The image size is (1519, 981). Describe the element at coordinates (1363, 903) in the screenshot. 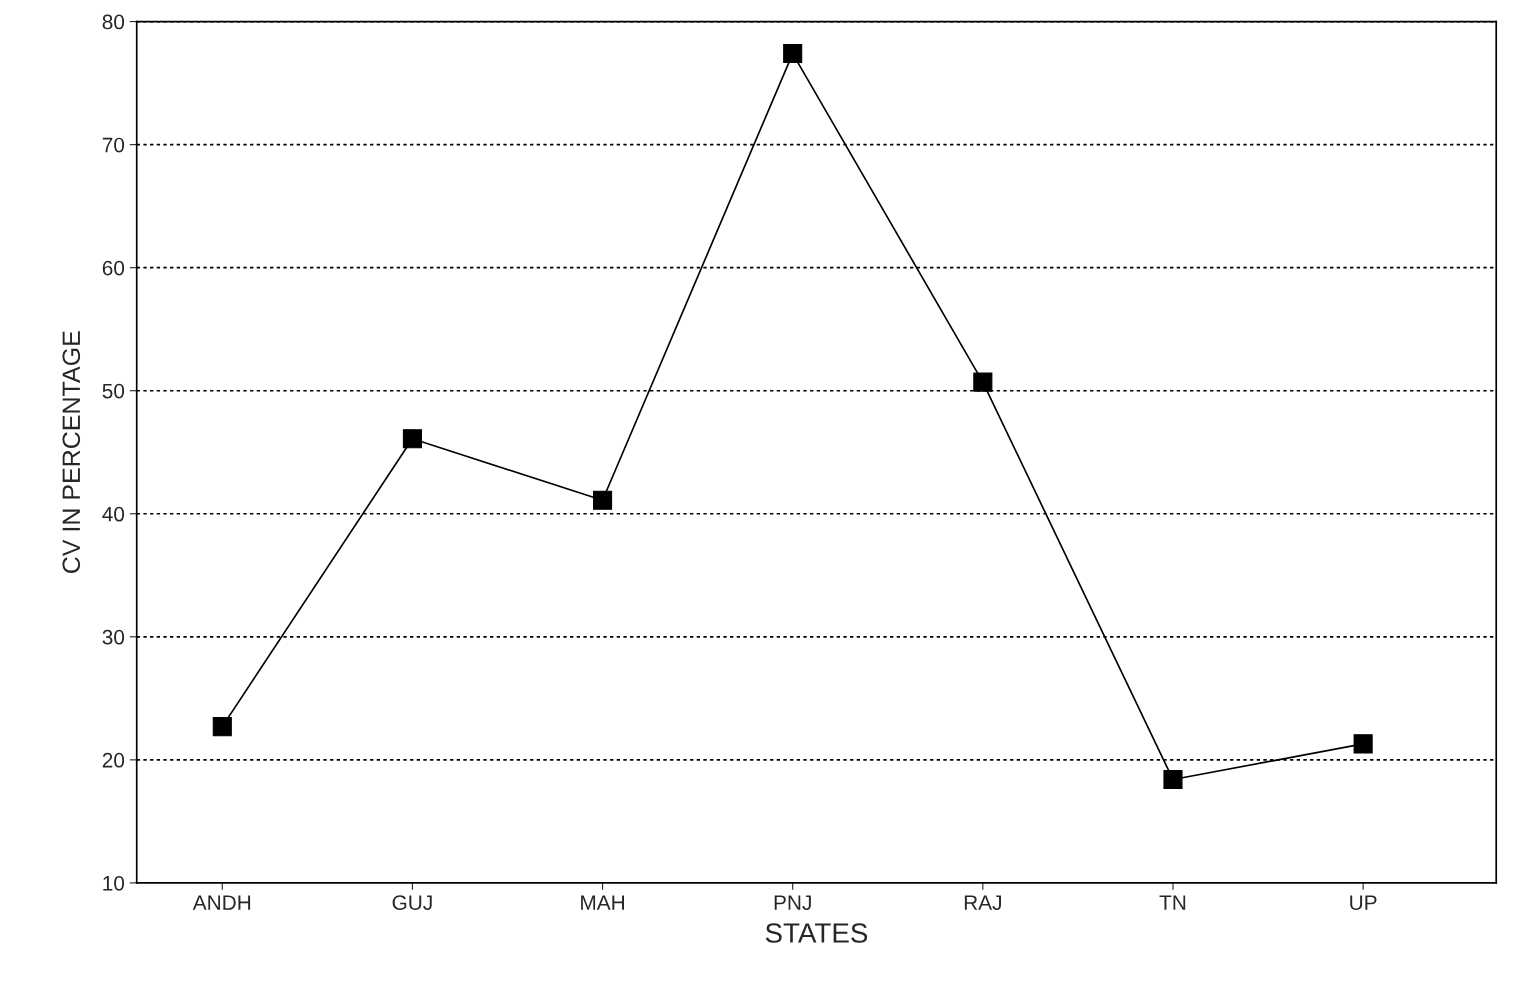

I see `x-tick-label: UP` at that location.